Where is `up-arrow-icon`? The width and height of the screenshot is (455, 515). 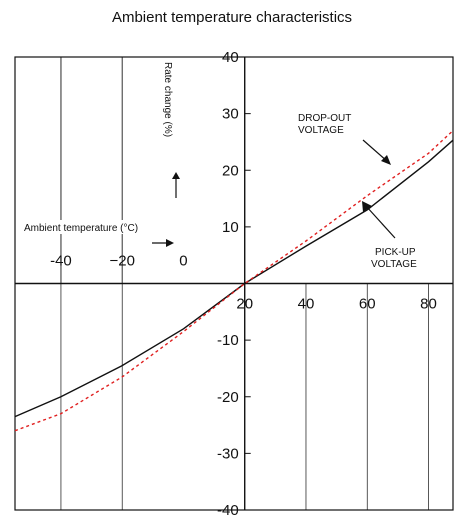 up-arrow-icon is located at coordinates (176, 175).